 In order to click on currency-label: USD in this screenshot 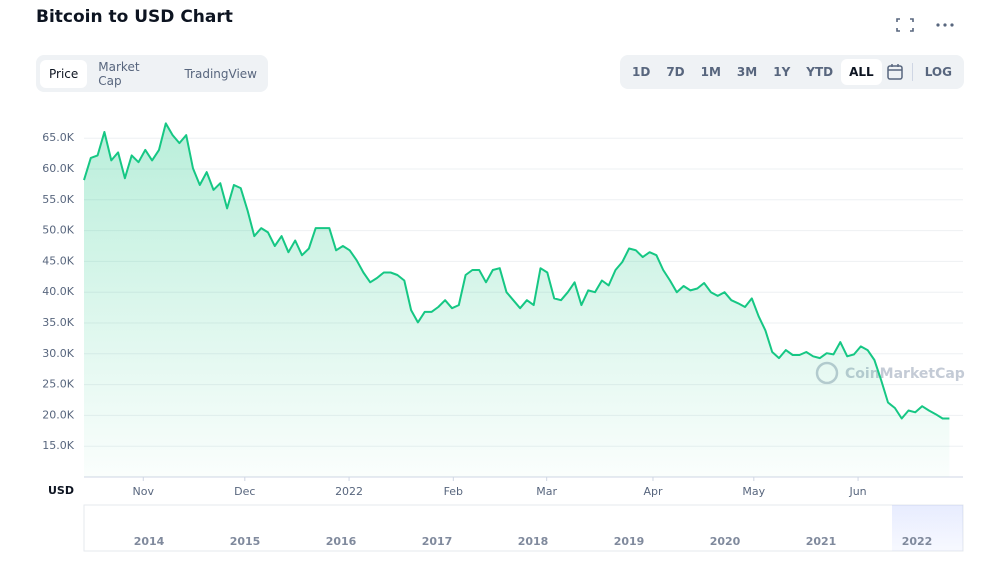, I will do `click(61, 490)`.